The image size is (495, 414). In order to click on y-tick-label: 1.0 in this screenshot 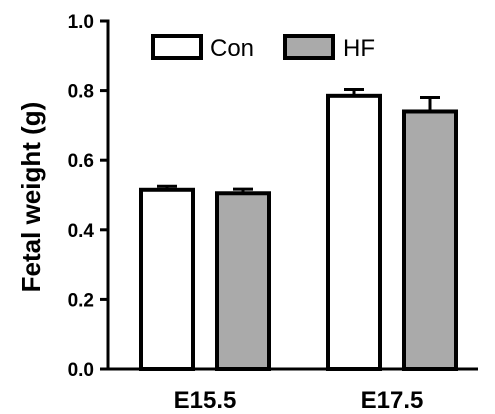, I will do `click(81, 22)`.